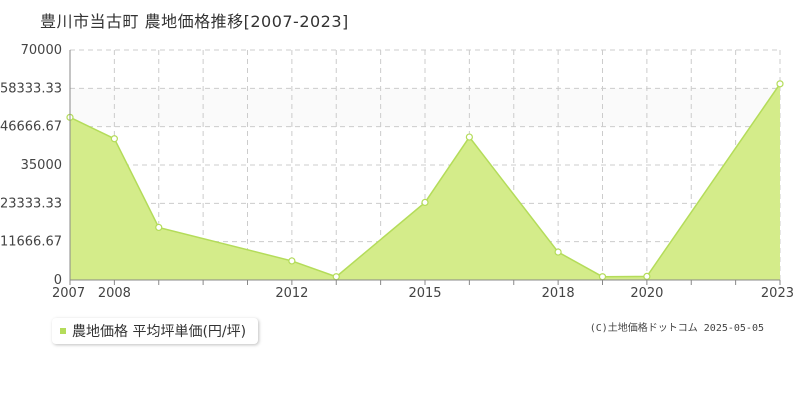 The height and width of the screenshot is (400, 800). What do you see at coordinates (558, 293) in the screenshot?
I see `x-tick-label: 2018` at bounding box center [558, 293].